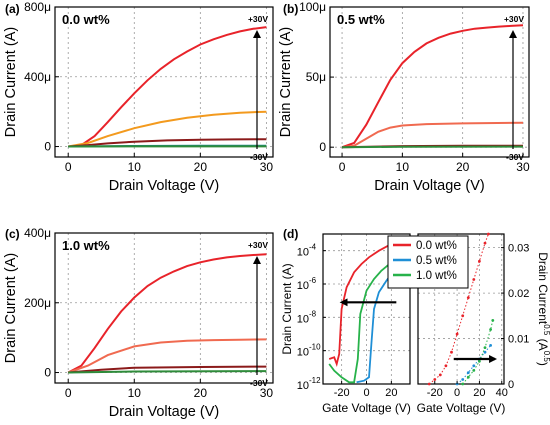 The height and width of the screenshot is (425, 550). I want to click on y-axis-label-part: ), so click(543, 364).